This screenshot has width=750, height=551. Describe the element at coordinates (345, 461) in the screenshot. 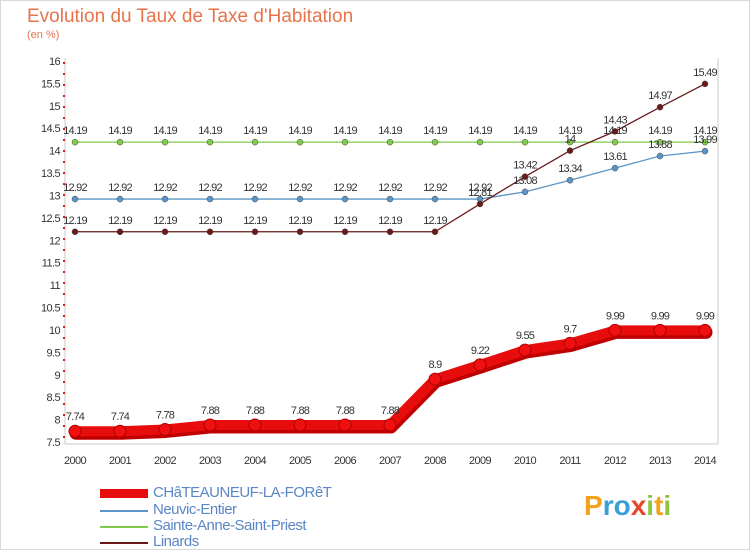

I see `x-tick-label: 2006` at that location.